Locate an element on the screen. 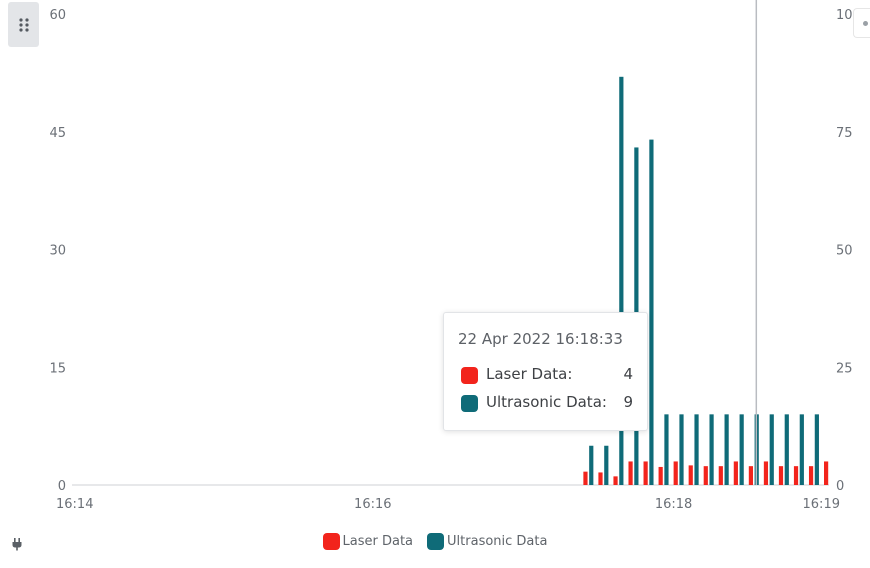 Image resolution: width=870 pixels, height=568 pixels. tooltip-row-laser: Laser Data: 4 is located at coordinates (547, 375).